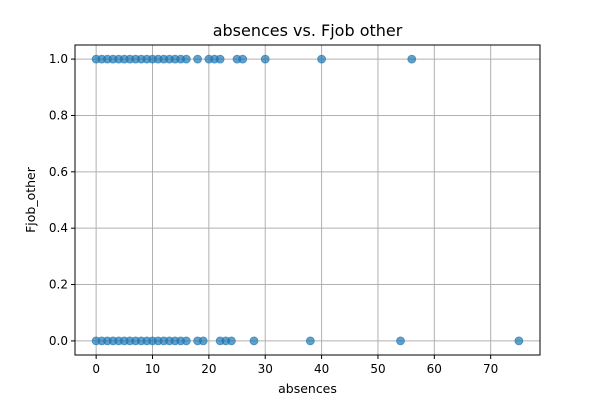 This screenshot has width=600, height=400. What do you see at coordinates (490, 369) in the screenshot?
I see `x-tick-label: 70` at bounding box center [490, 369].